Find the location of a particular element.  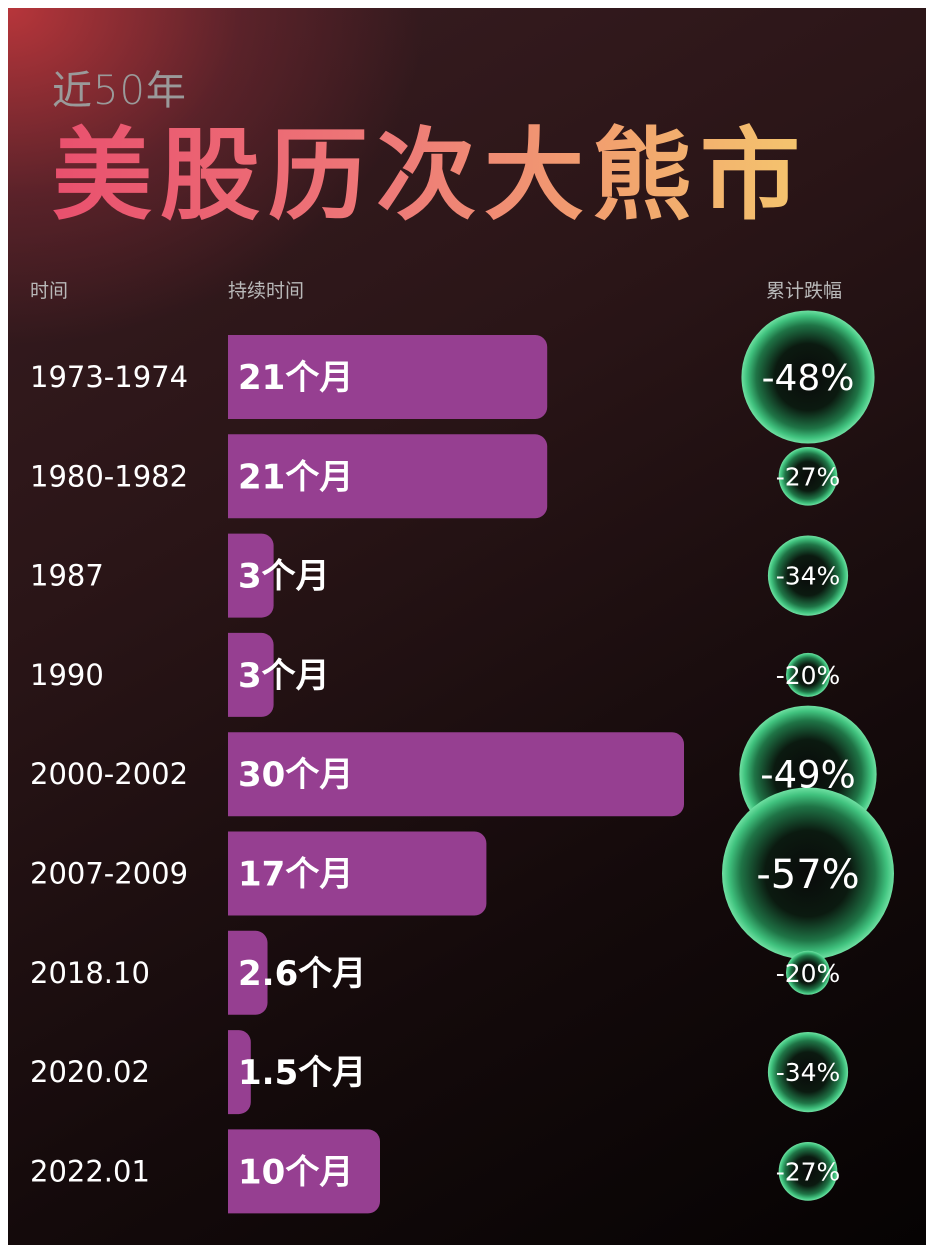

column-header-duration: 持续时间 is located at coordinates (266, 291).